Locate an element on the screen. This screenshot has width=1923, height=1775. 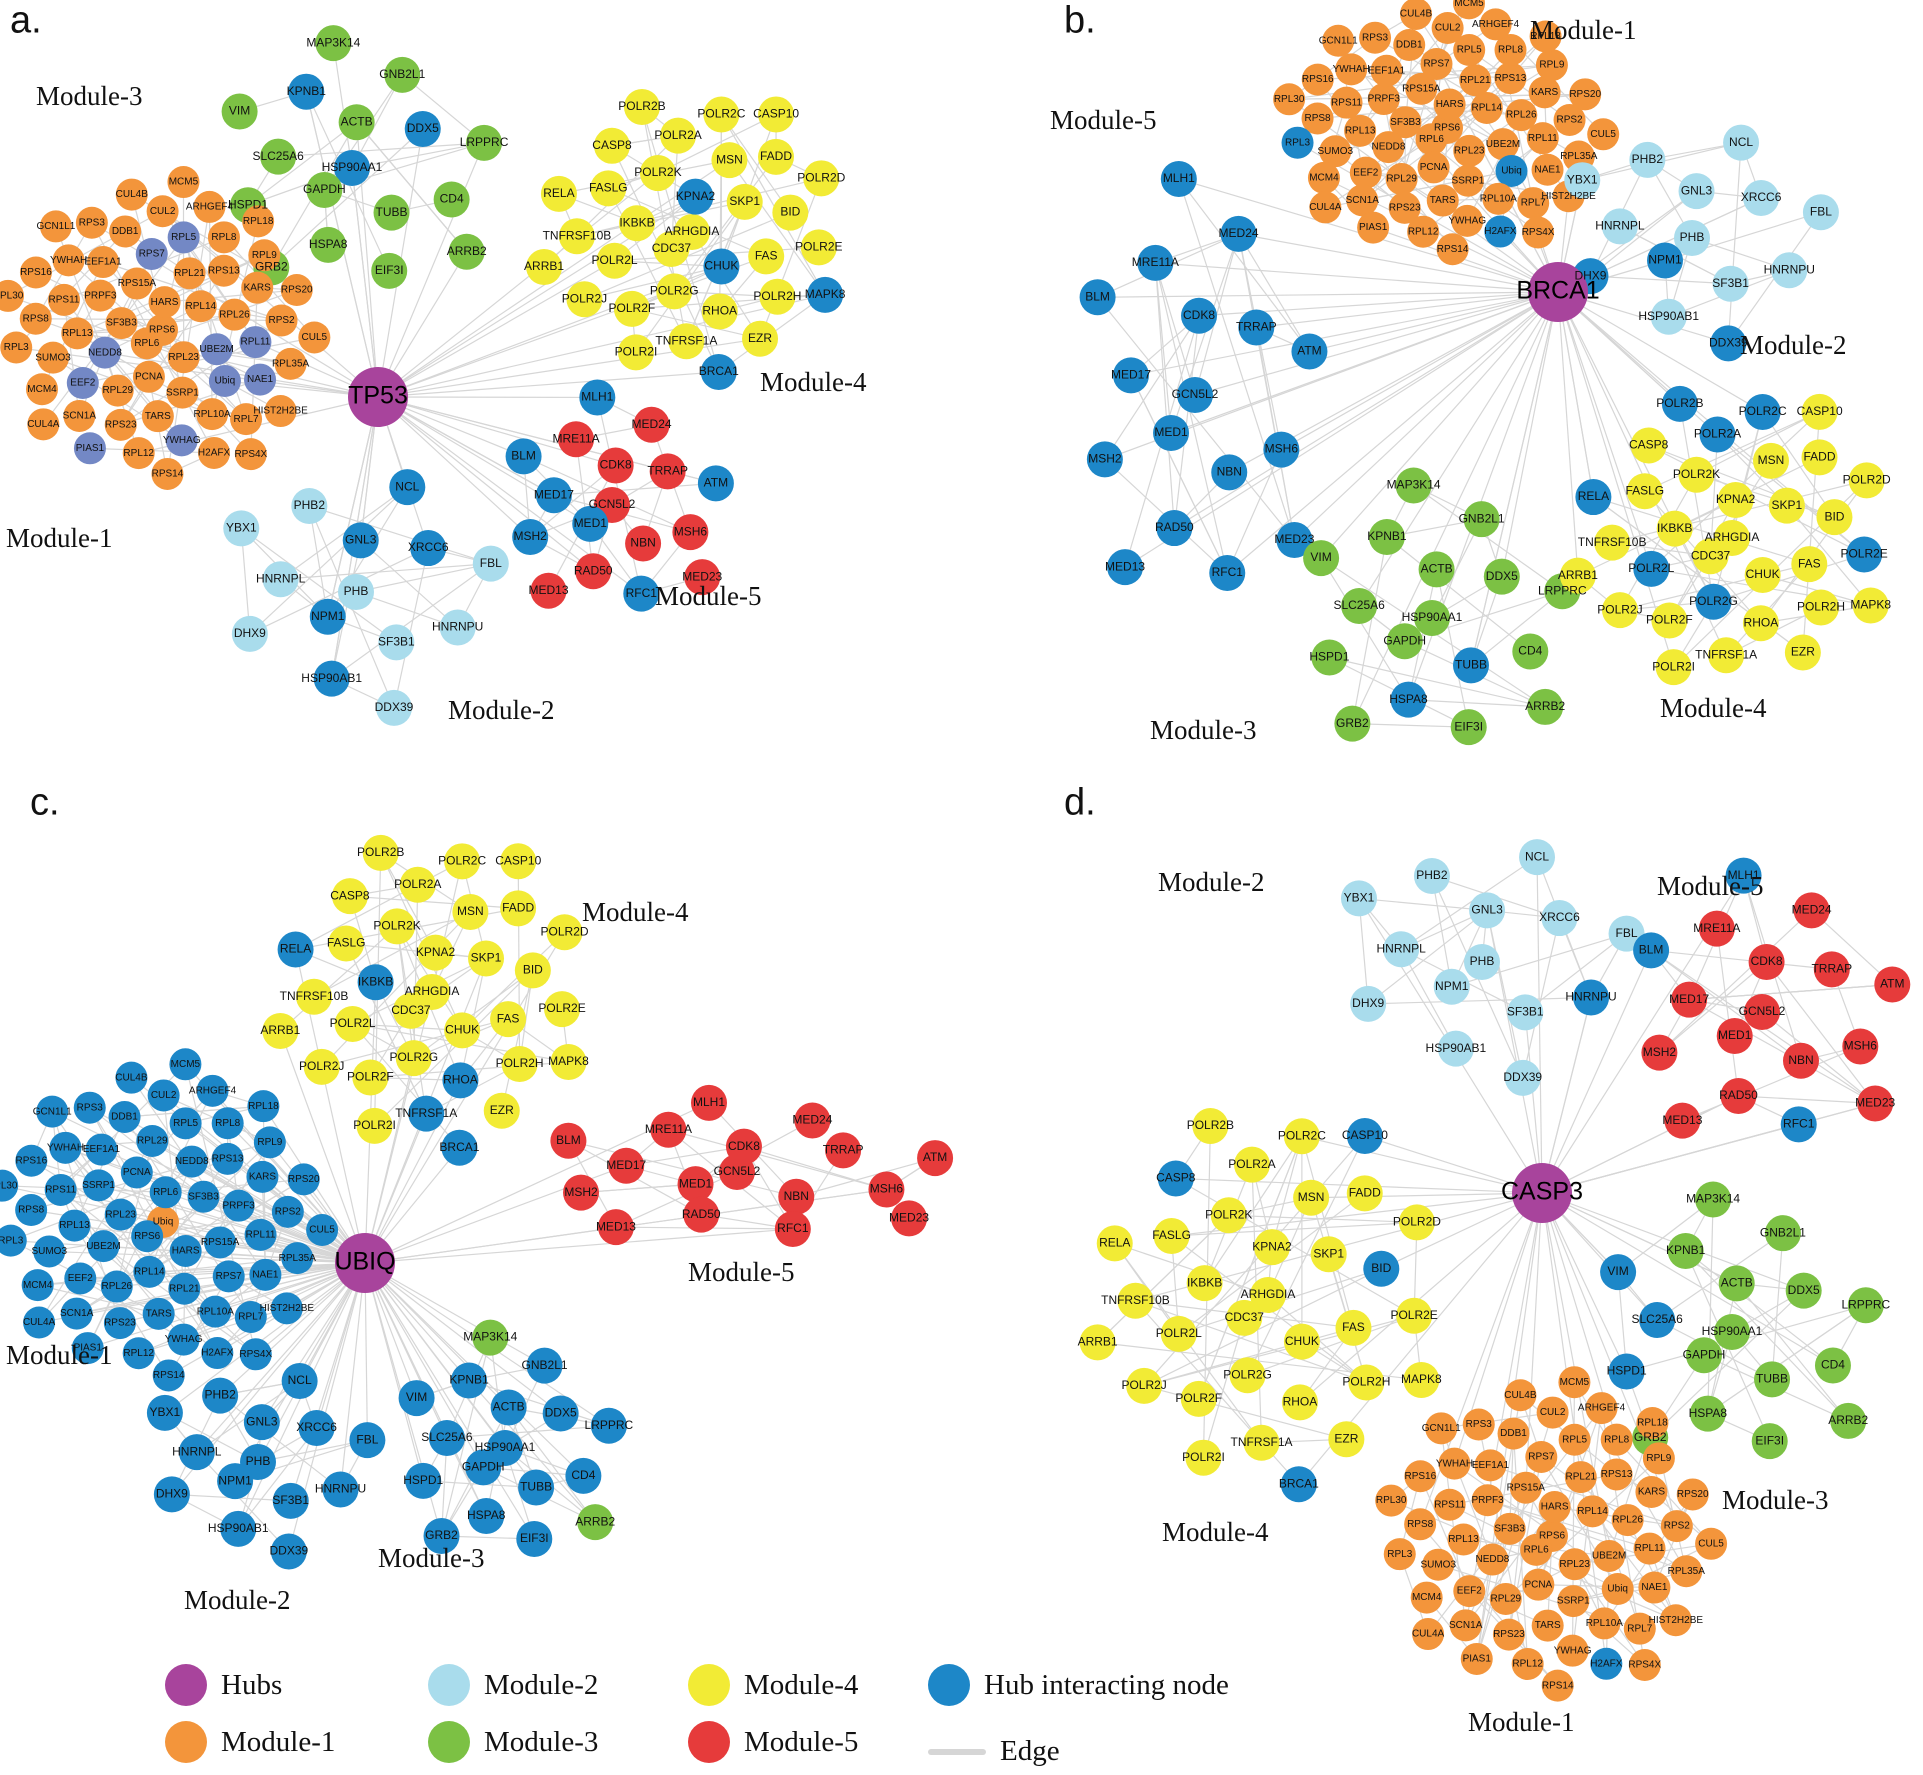
node-ATM is located at coordinates (1309, 351).